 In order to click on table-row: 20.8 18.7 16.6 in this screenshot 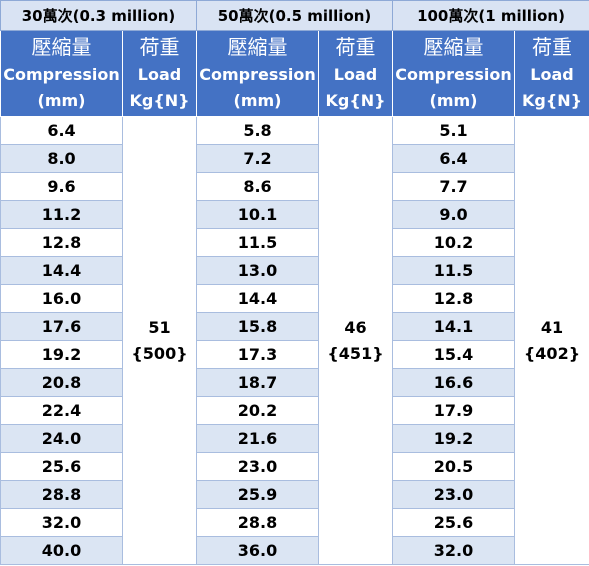, I will do `click(294, 382)`.